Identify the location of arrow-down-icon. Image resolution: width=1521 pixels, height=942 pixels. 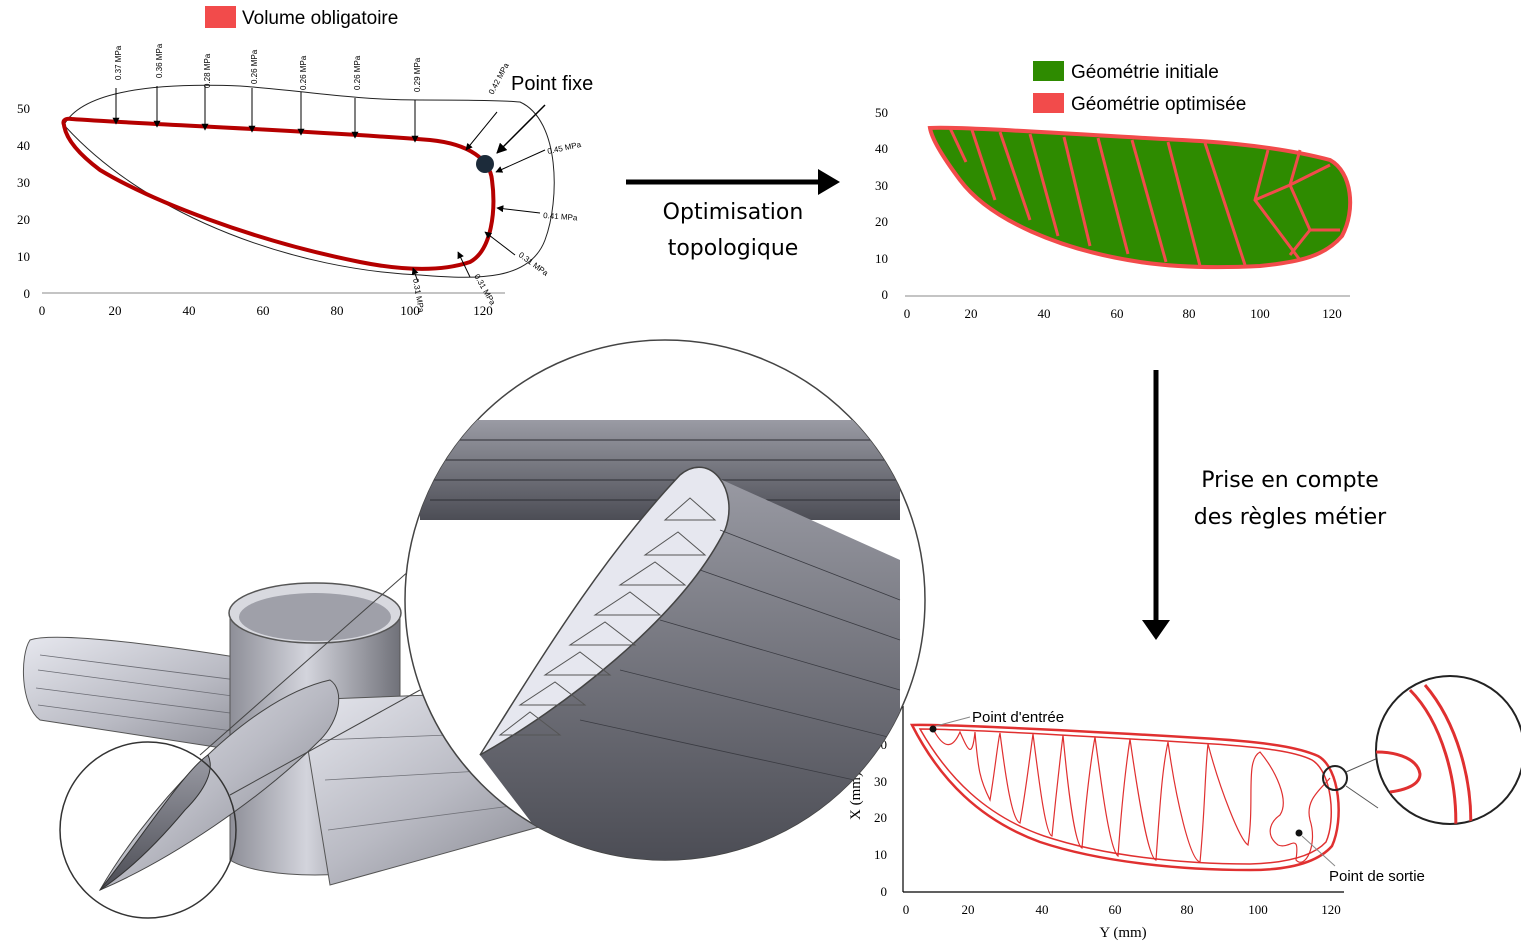
(1156, 630).